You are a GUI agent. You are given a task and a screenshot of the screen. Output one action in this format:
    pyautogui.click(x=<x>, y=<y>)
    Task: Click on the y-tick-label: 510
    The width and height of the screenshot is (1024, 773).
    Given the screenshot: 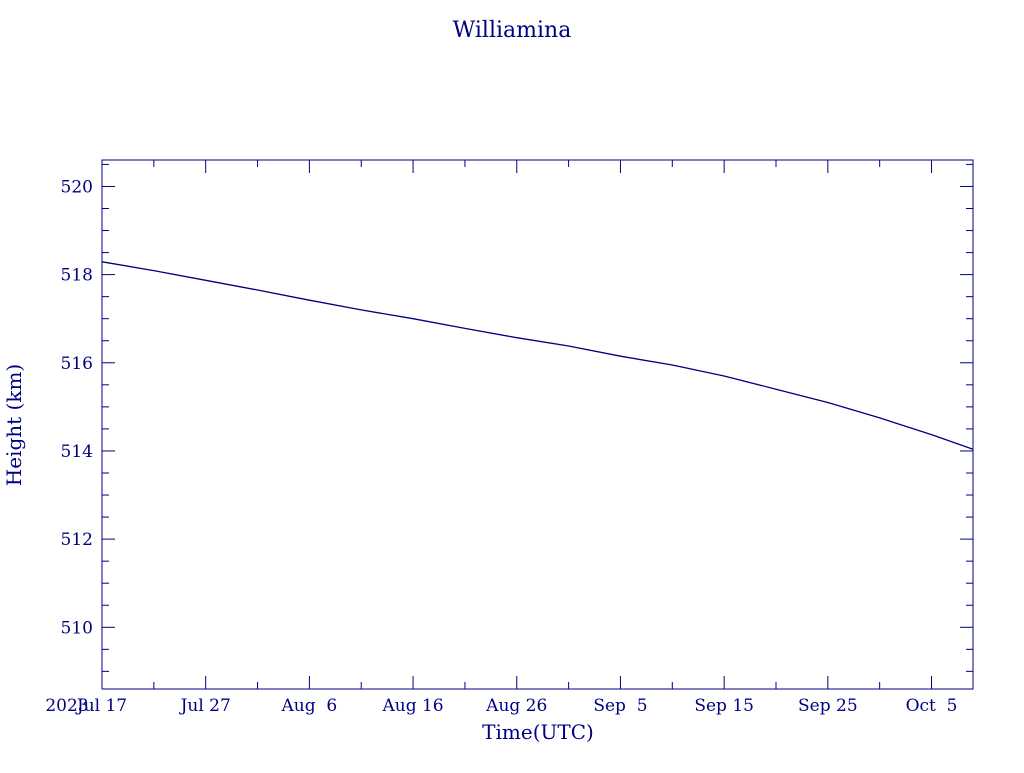 What is the action you would take?
    pyautogui.click(x=77, y=628)
    